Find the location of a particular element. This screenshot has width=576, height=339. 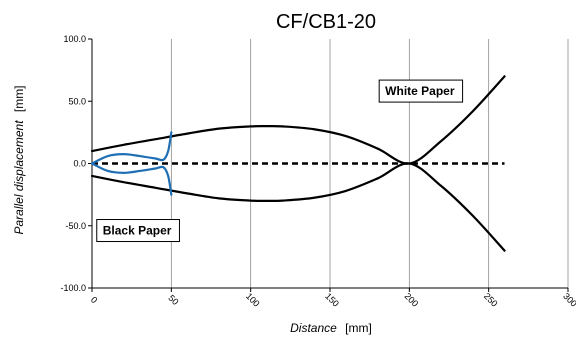

black-paper-box is located at coordinates (138, 231).